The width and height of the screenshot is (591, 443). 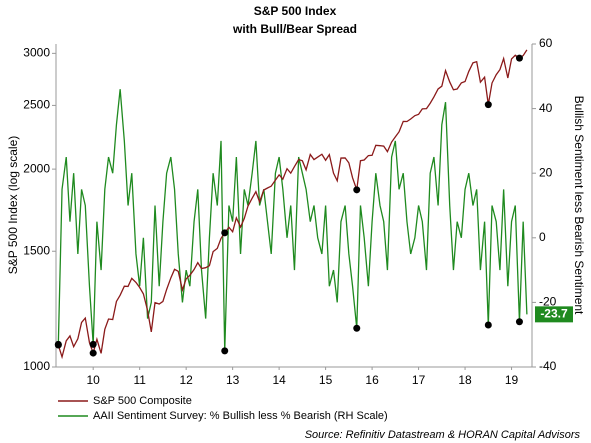 I want to click on last-value-box, so click(x=554, y=314).